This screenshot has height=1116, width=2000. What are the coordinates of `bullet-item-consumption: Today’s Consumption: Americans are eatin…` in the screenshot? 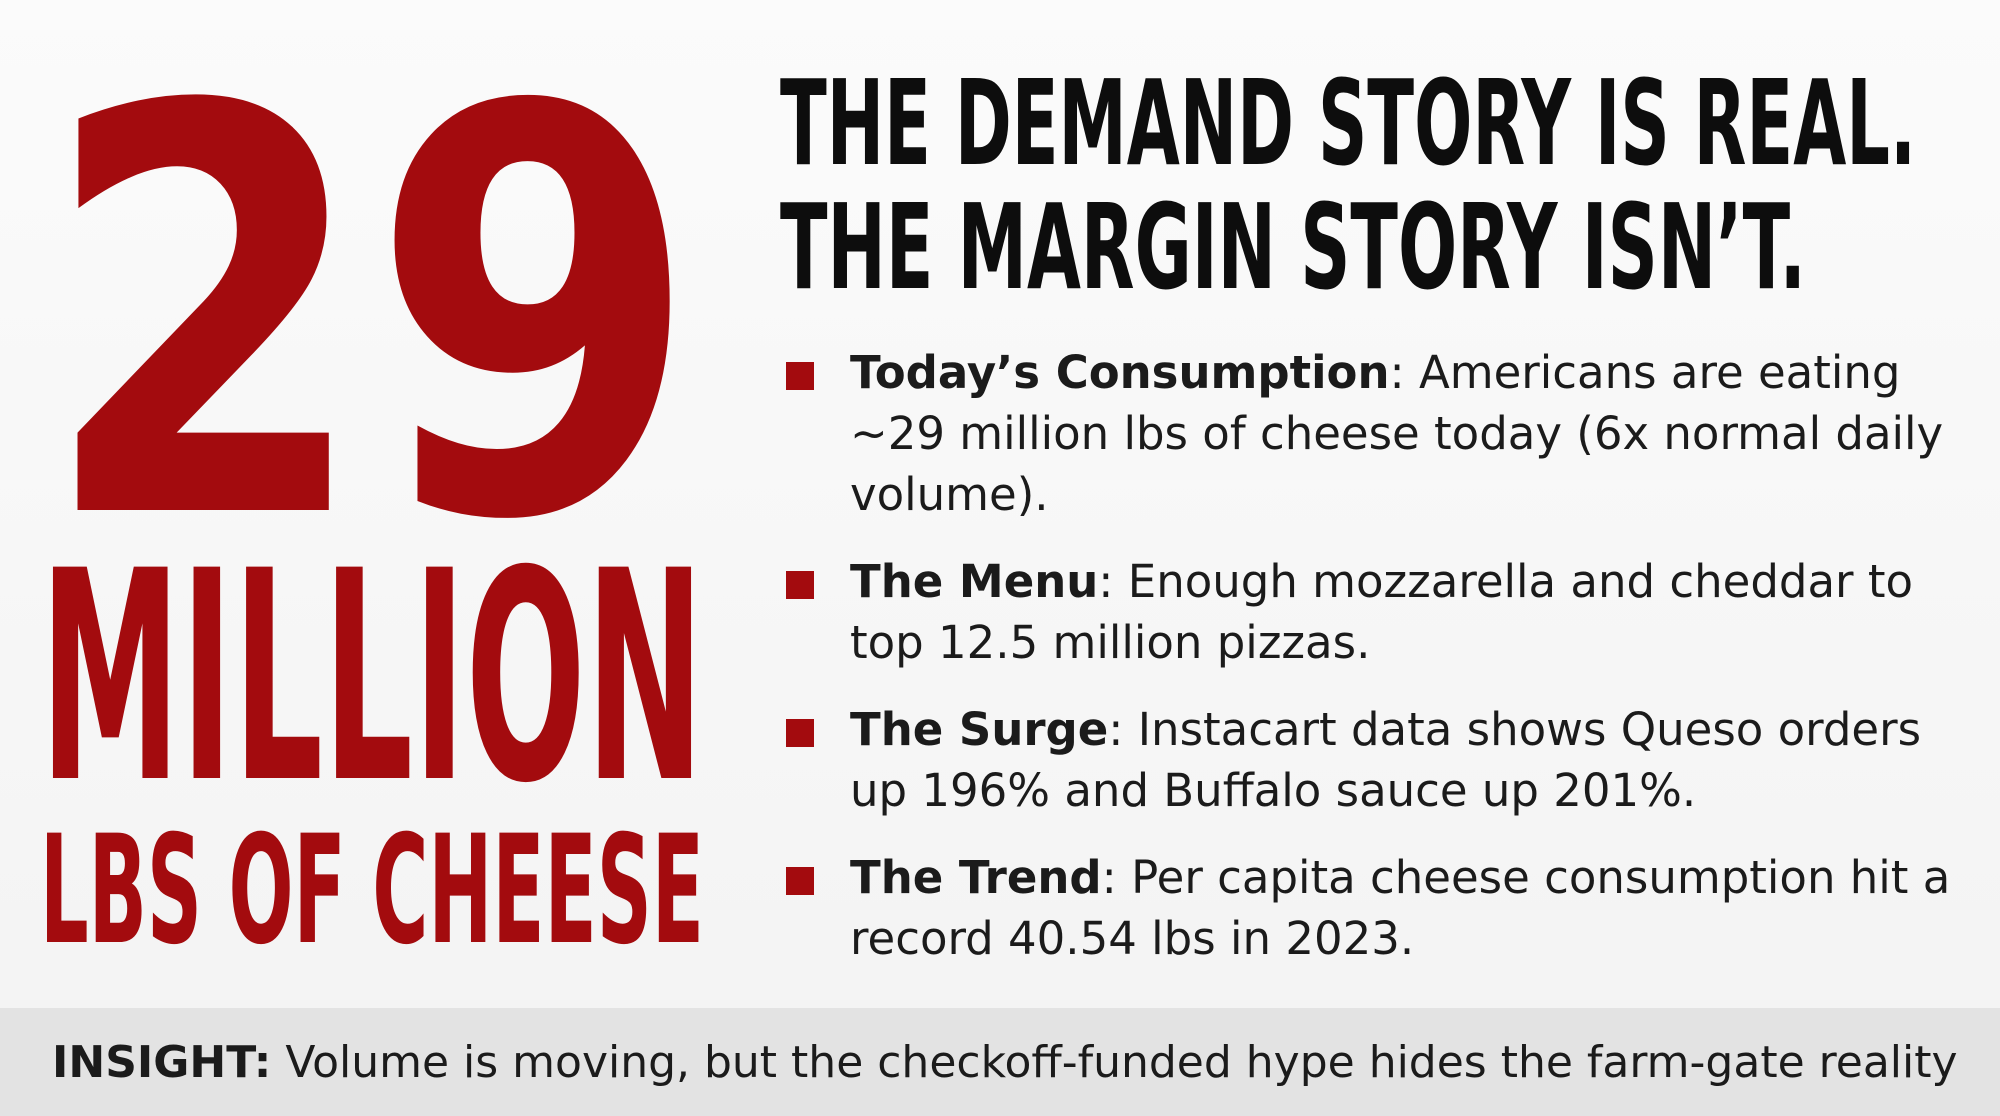 It's located at (1376, 433).